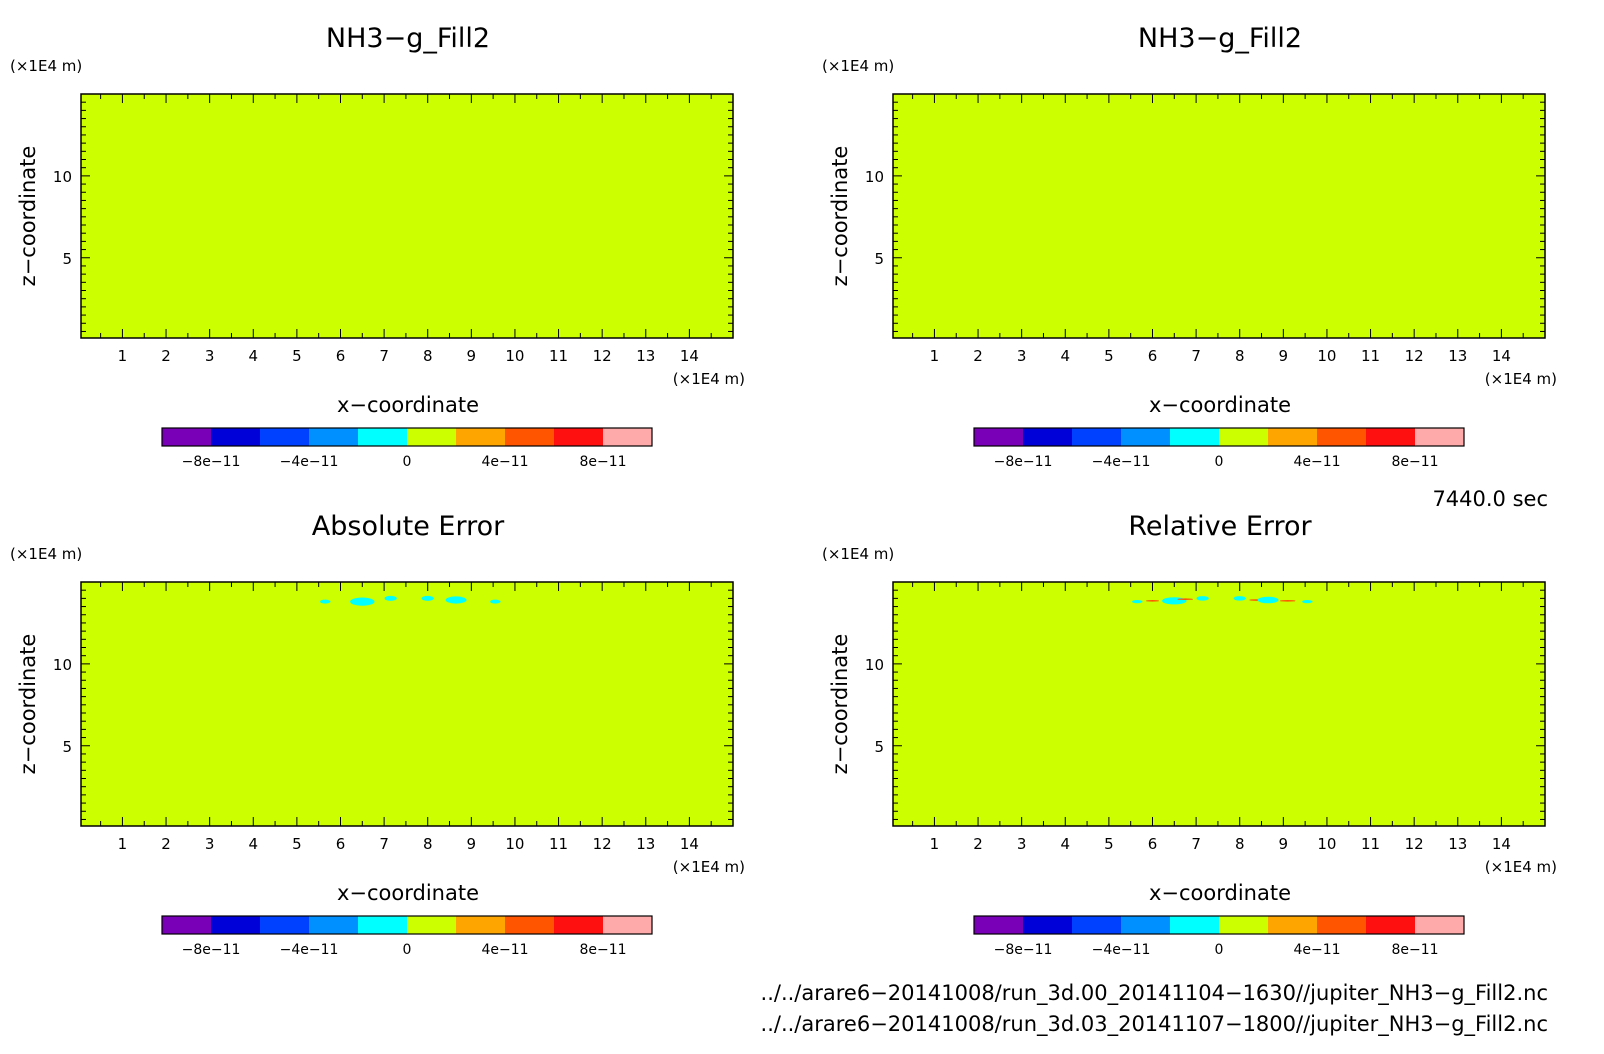  What do you see at coordinates (472, 844) in the screenshot?
I see `x-tick-label: 9` at bounding box center [472, 844].